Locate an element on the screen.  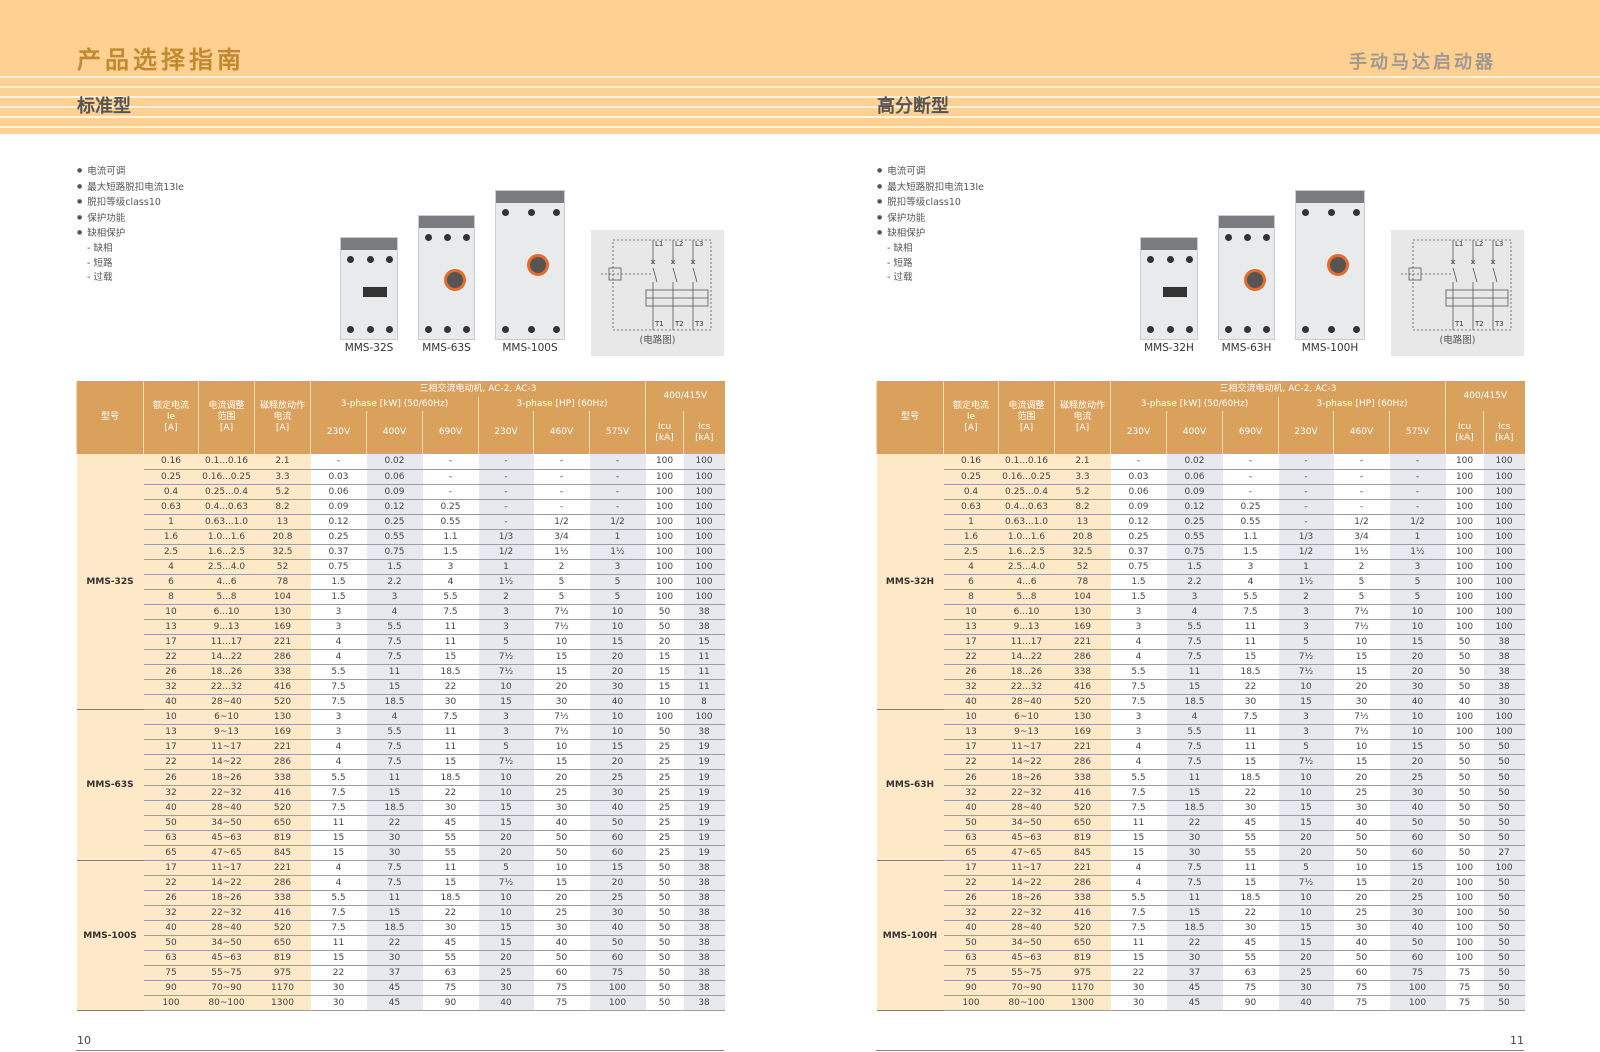
product-label: MMS-100H is located at coordinates (1330, 348).